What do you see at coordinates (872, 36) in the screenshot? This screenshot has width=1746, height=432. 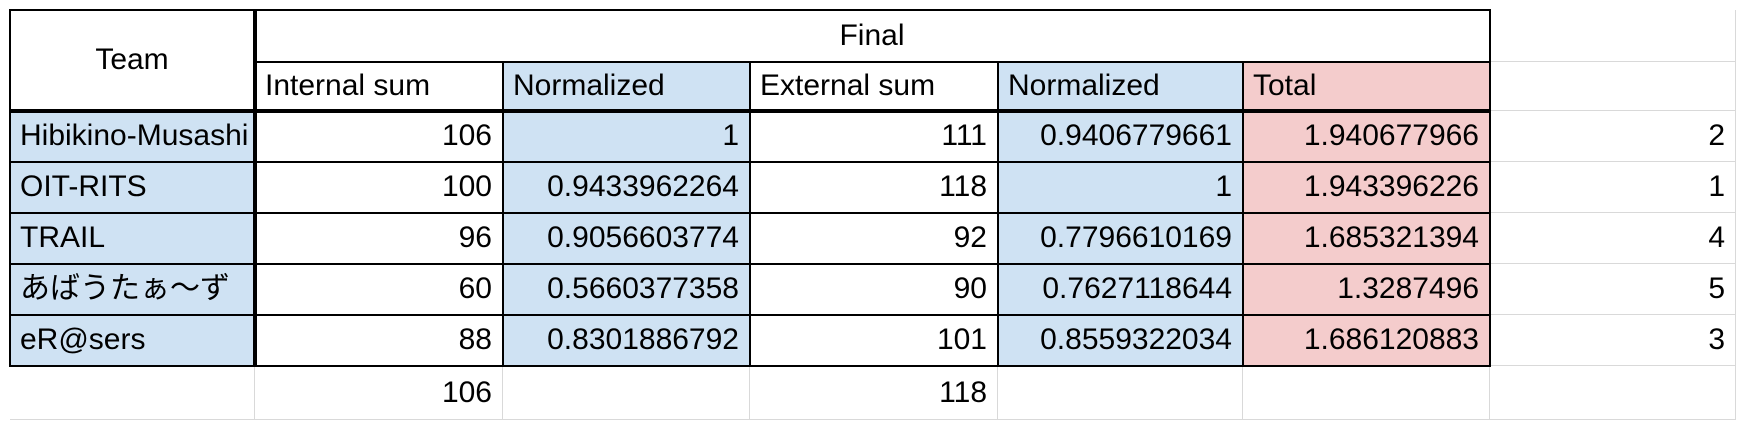 I see `final-header-cell: Final` at bounding box center [872, 36].